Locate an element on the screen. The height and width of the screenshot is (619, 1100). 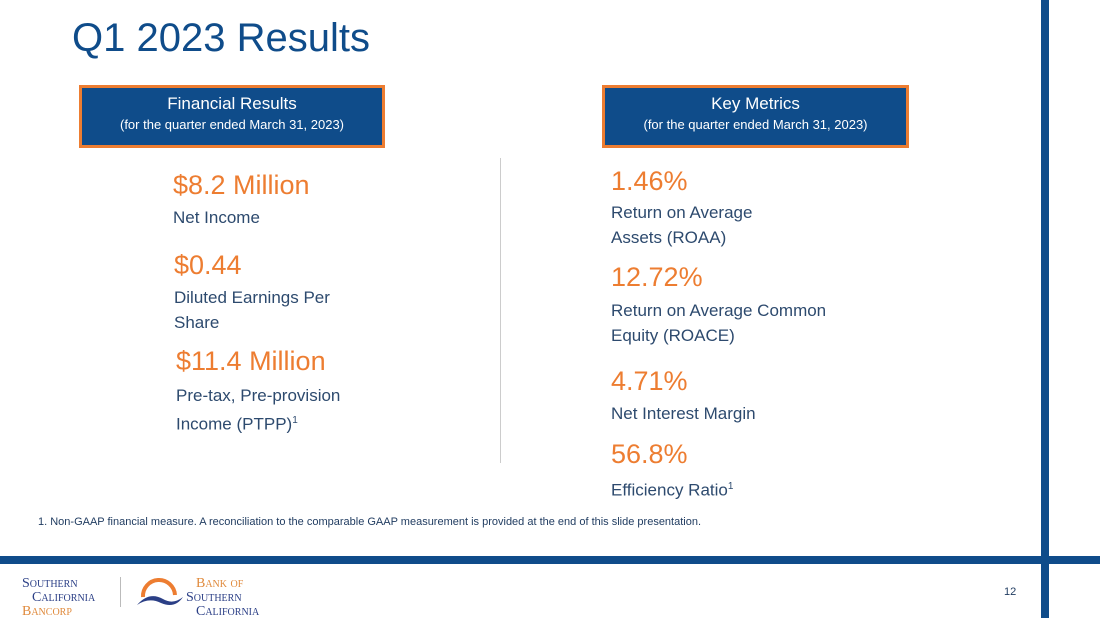
accent-bar-horizontal is located at coordinates (550, 560).